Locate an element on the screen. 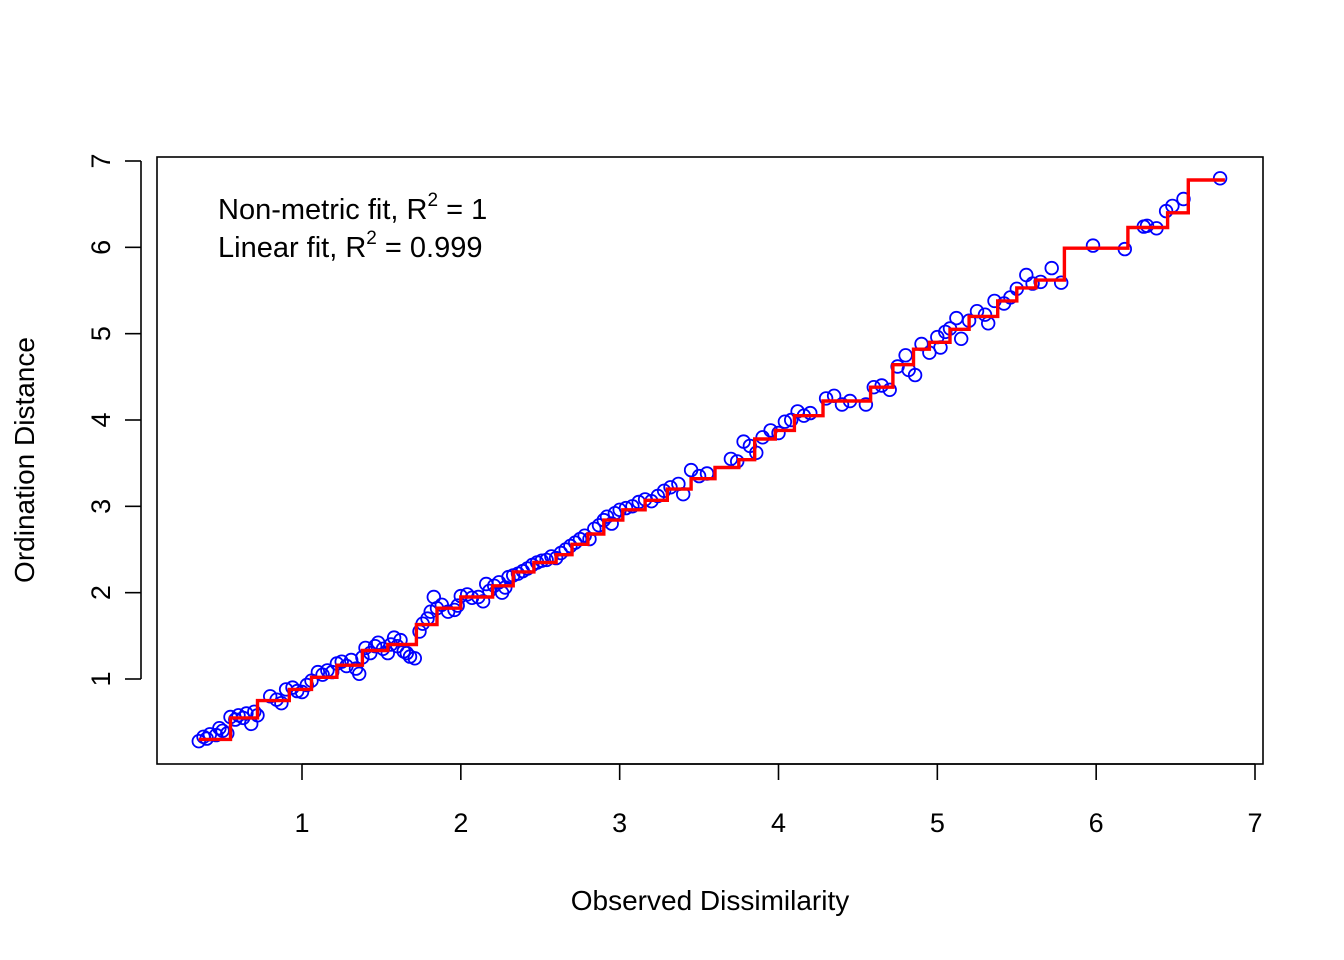  x-tick-label: 3 is located at coordinates (619, 823).